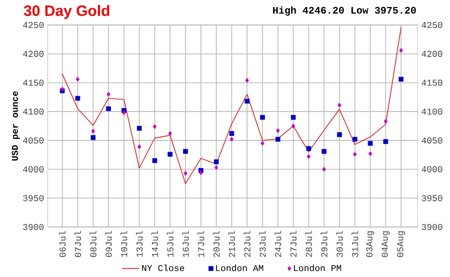 This screenshot has height=277, width=450. I want to click on x-tick-label: 22Jul, so click(247, 244).